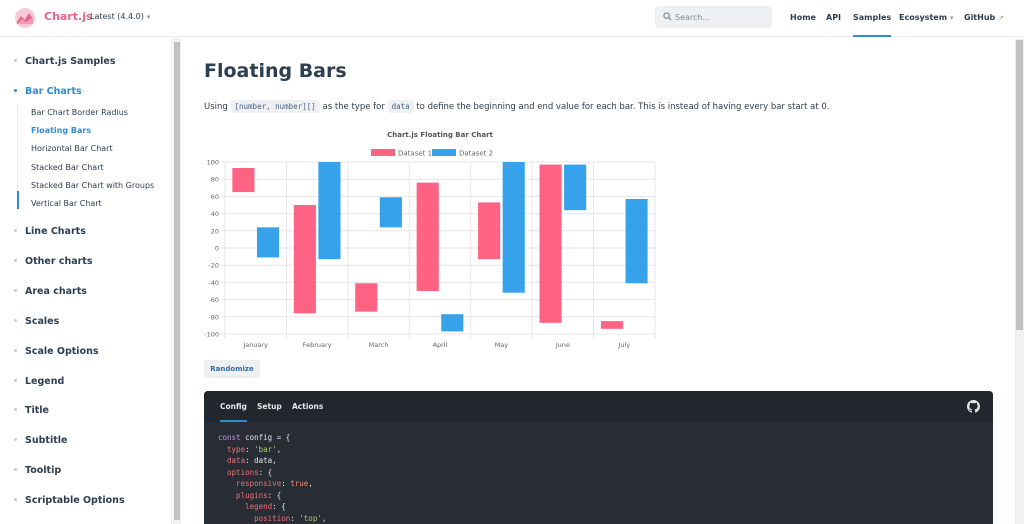 The height and width of the screenshot is (524, 1024). Describe the element at coordinates (254, 518) in the screenshot. I see `code-token: position` at that location.